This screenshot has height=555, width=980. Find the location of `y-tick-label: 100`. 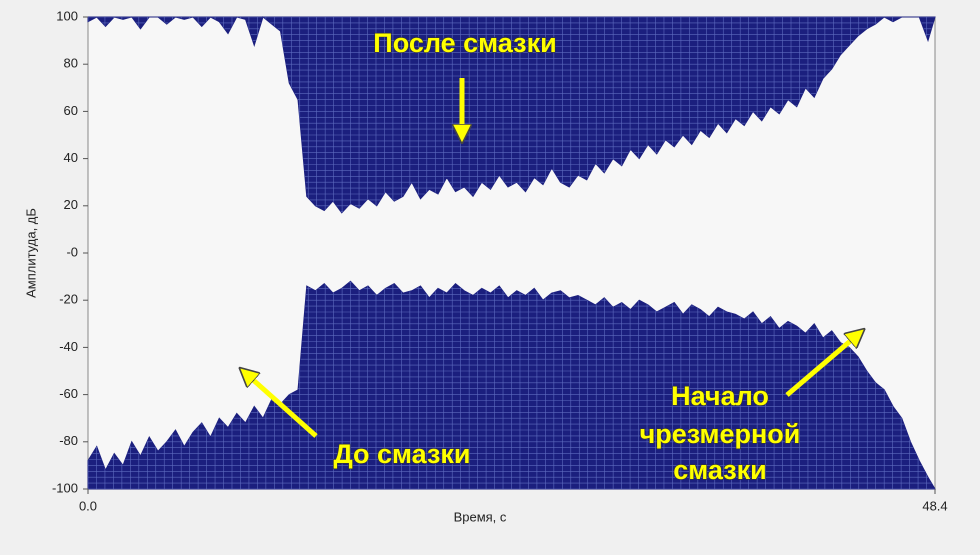

y-tick-label: 100 is located at coordinates (67, 15).